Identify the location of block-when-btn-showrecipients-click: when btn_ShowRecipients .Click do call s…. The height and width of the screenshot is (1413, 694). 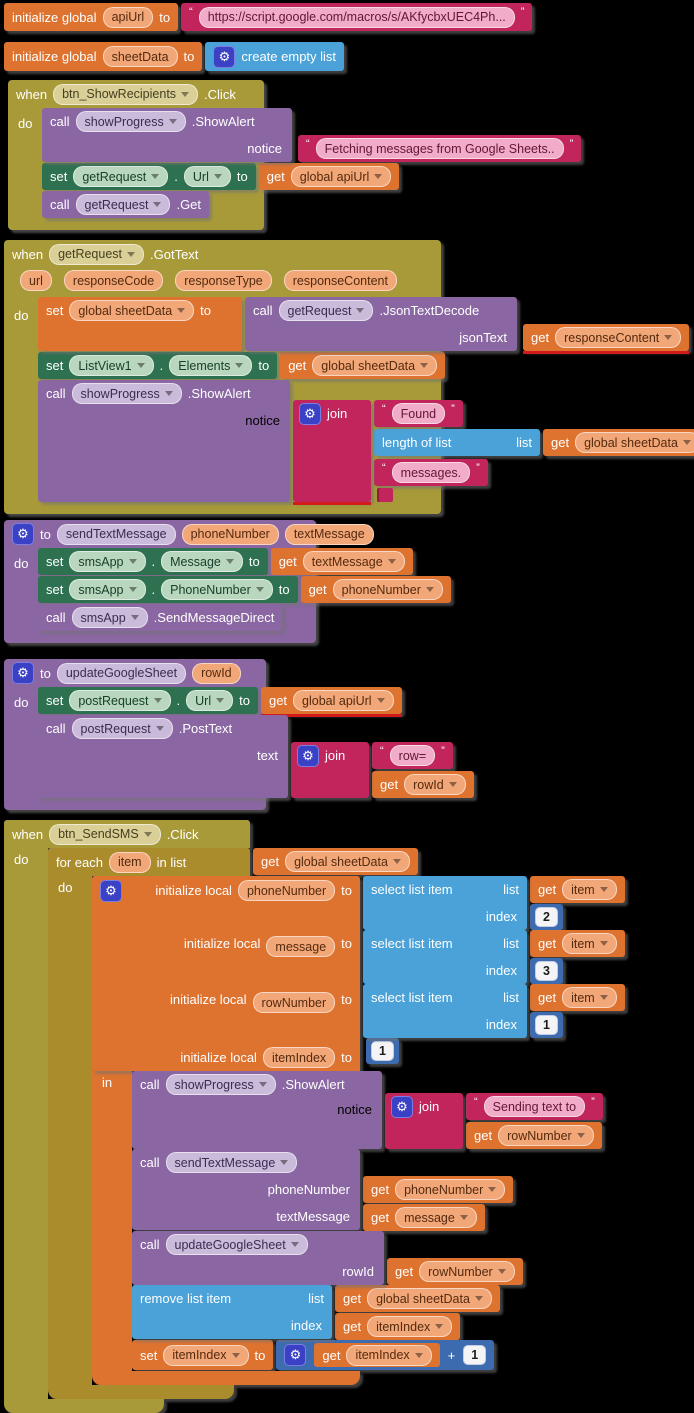
(295, 155).